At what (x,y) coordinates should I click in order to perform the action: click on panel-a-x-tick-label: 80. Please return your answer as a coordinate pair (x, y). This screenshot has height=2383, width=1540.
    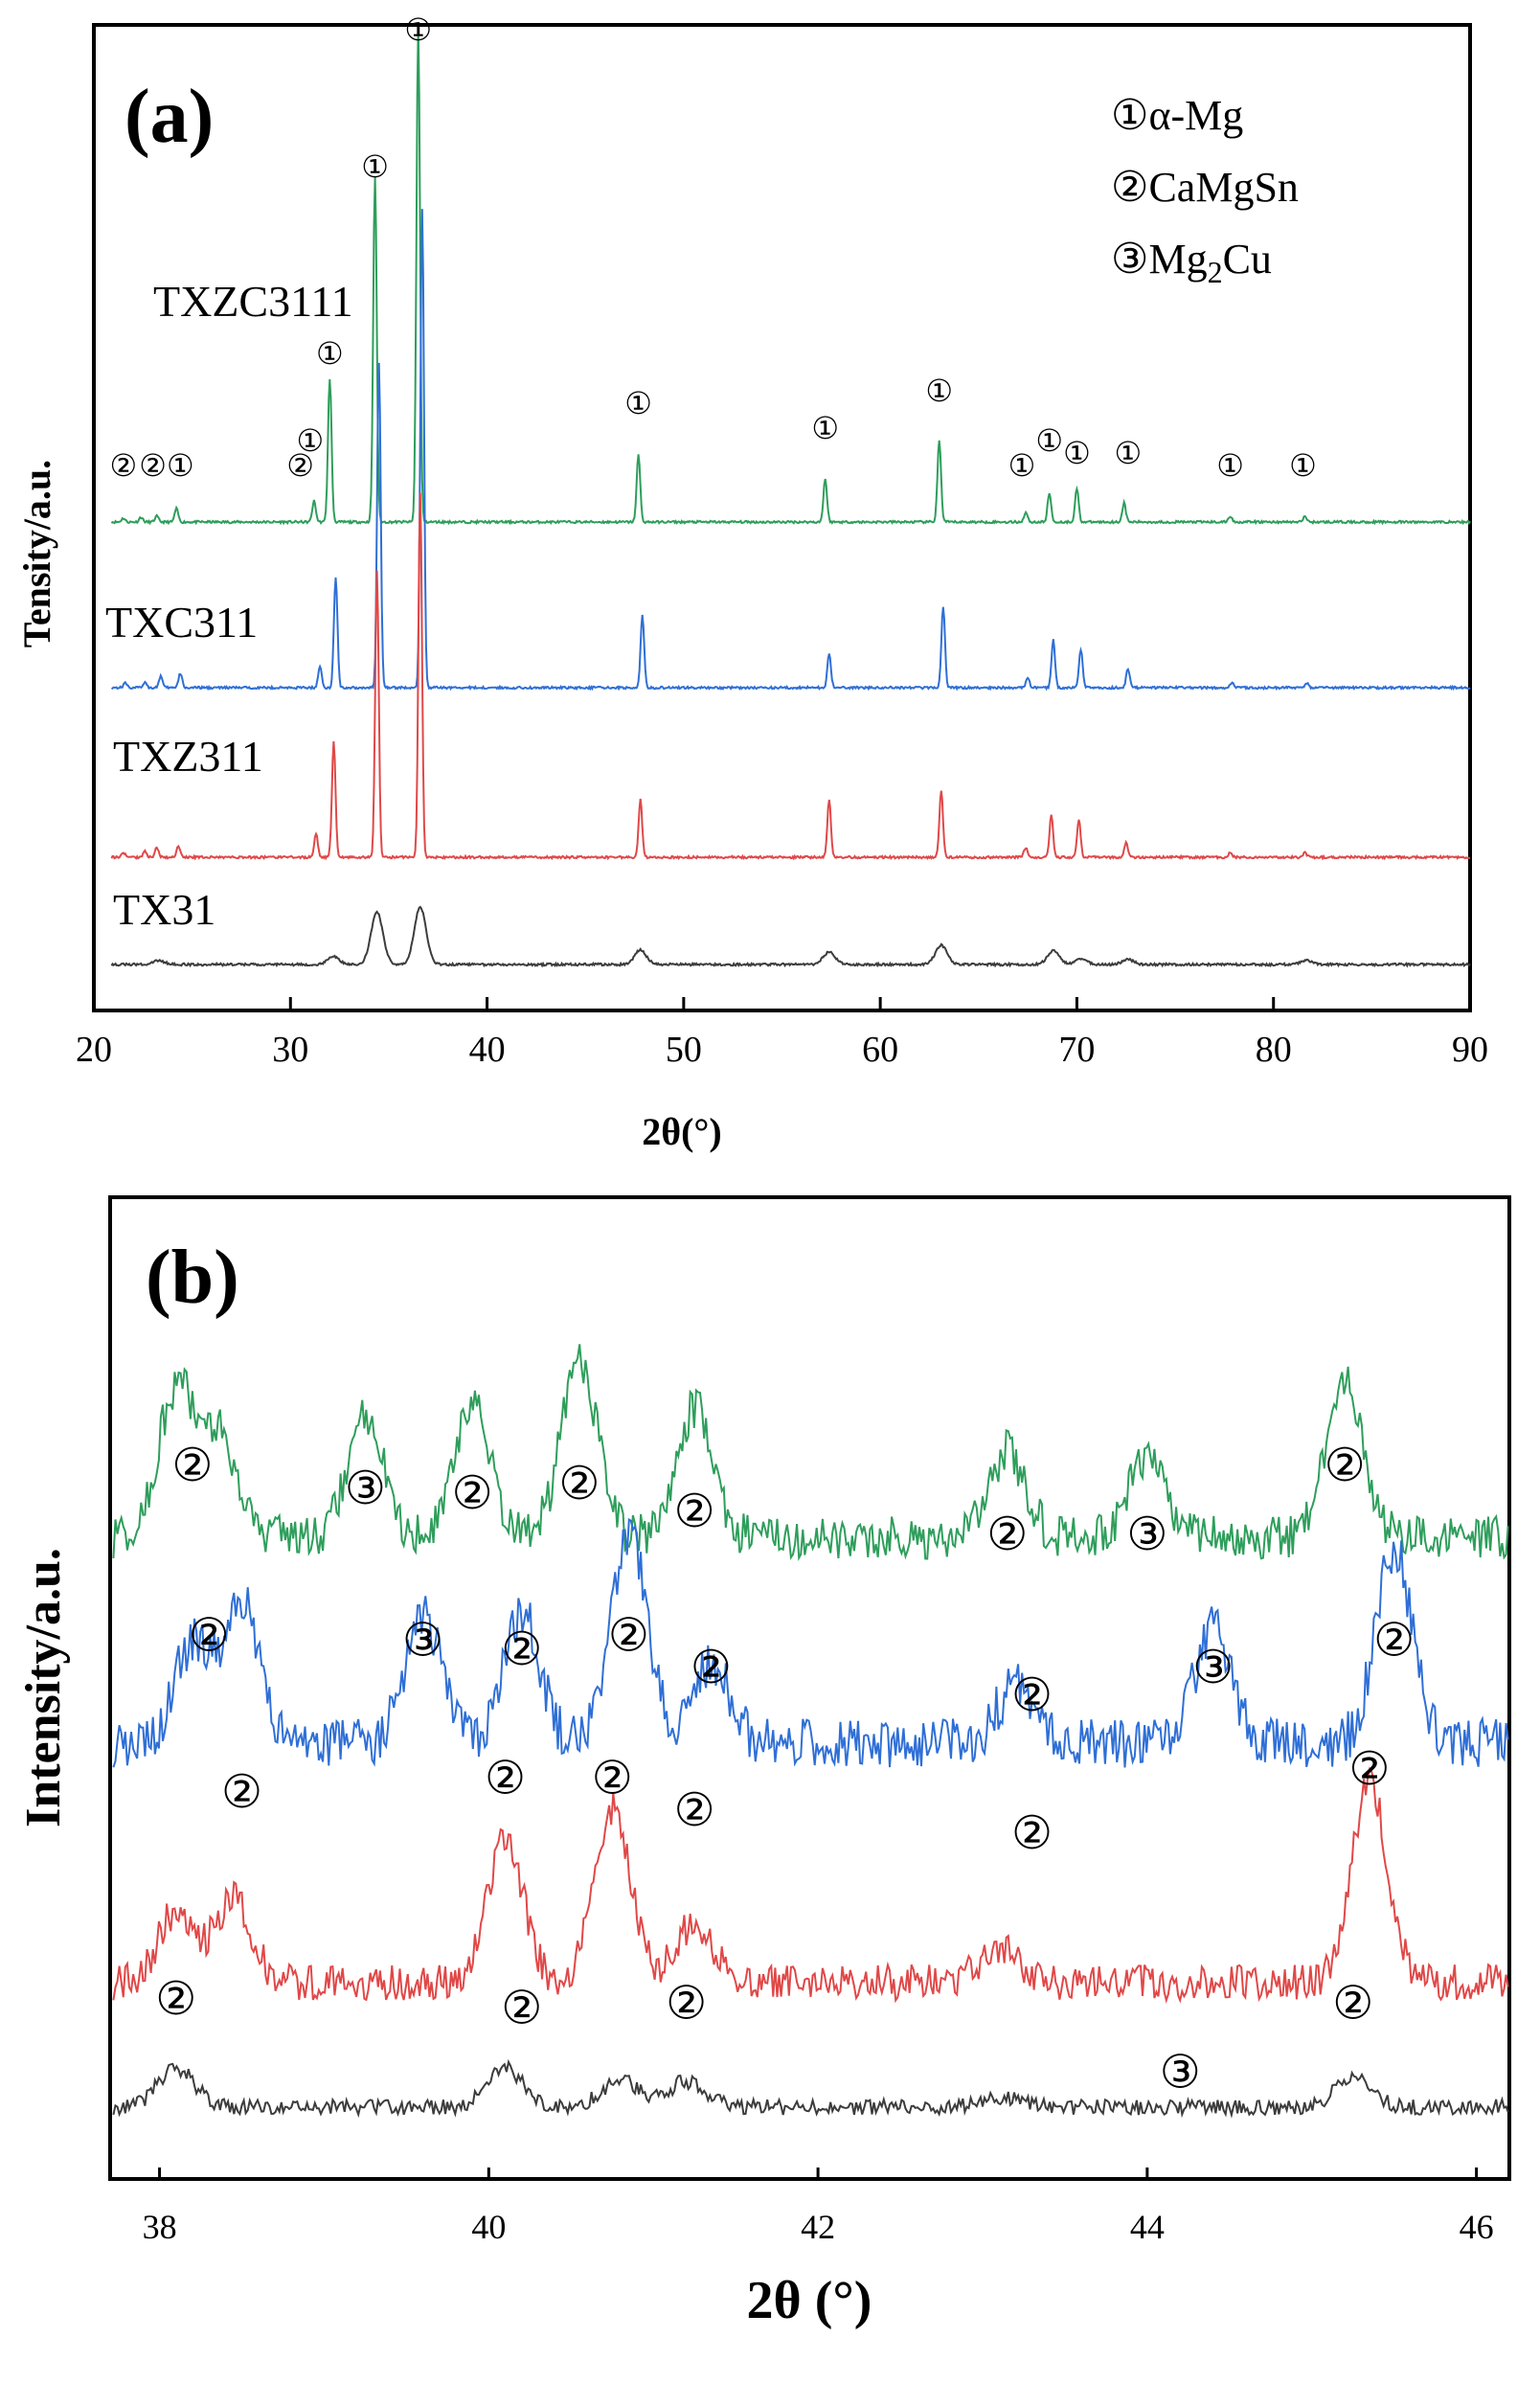
    Looking at the image, I should click on (1274, 1050).